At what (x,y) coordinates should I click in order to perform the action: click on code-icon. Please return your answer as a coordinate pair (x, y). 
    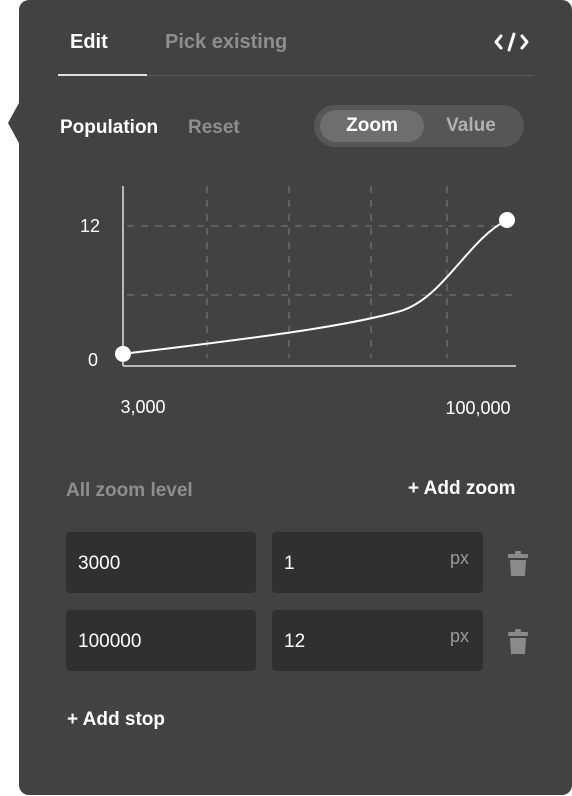
    Looking at the image, I should click on (512, 42).